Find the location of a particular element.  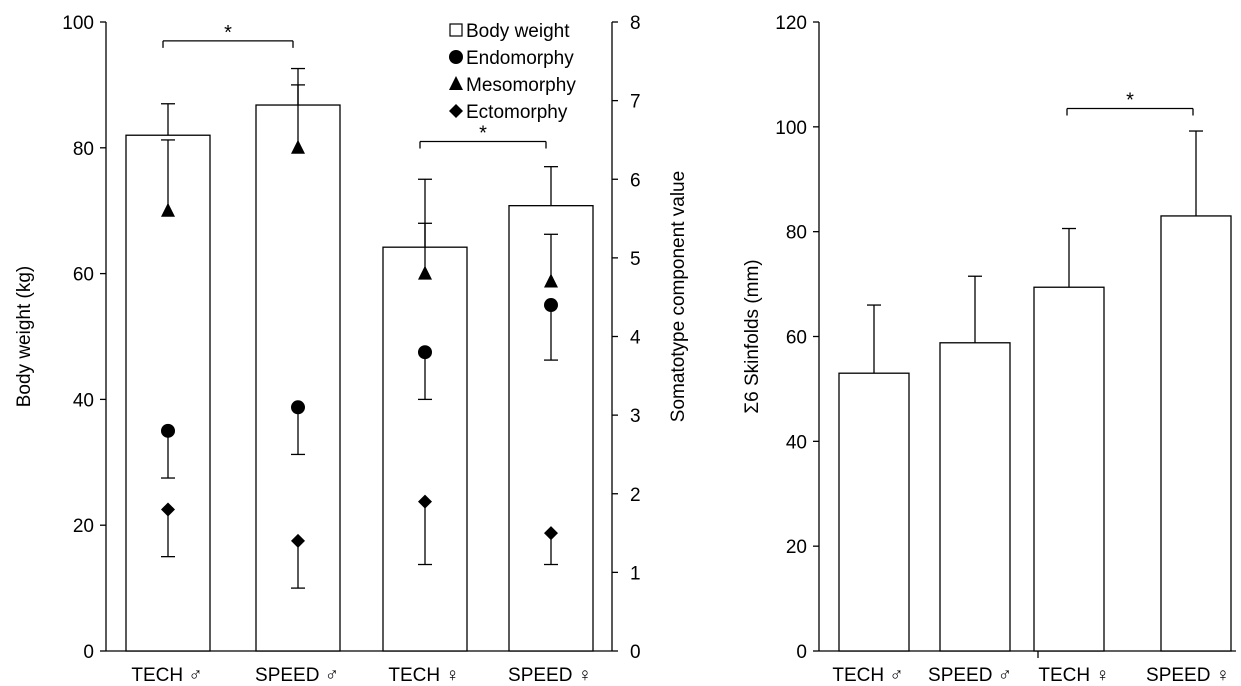

y2-tick-label: 4 is located at coordinates (635, 338).